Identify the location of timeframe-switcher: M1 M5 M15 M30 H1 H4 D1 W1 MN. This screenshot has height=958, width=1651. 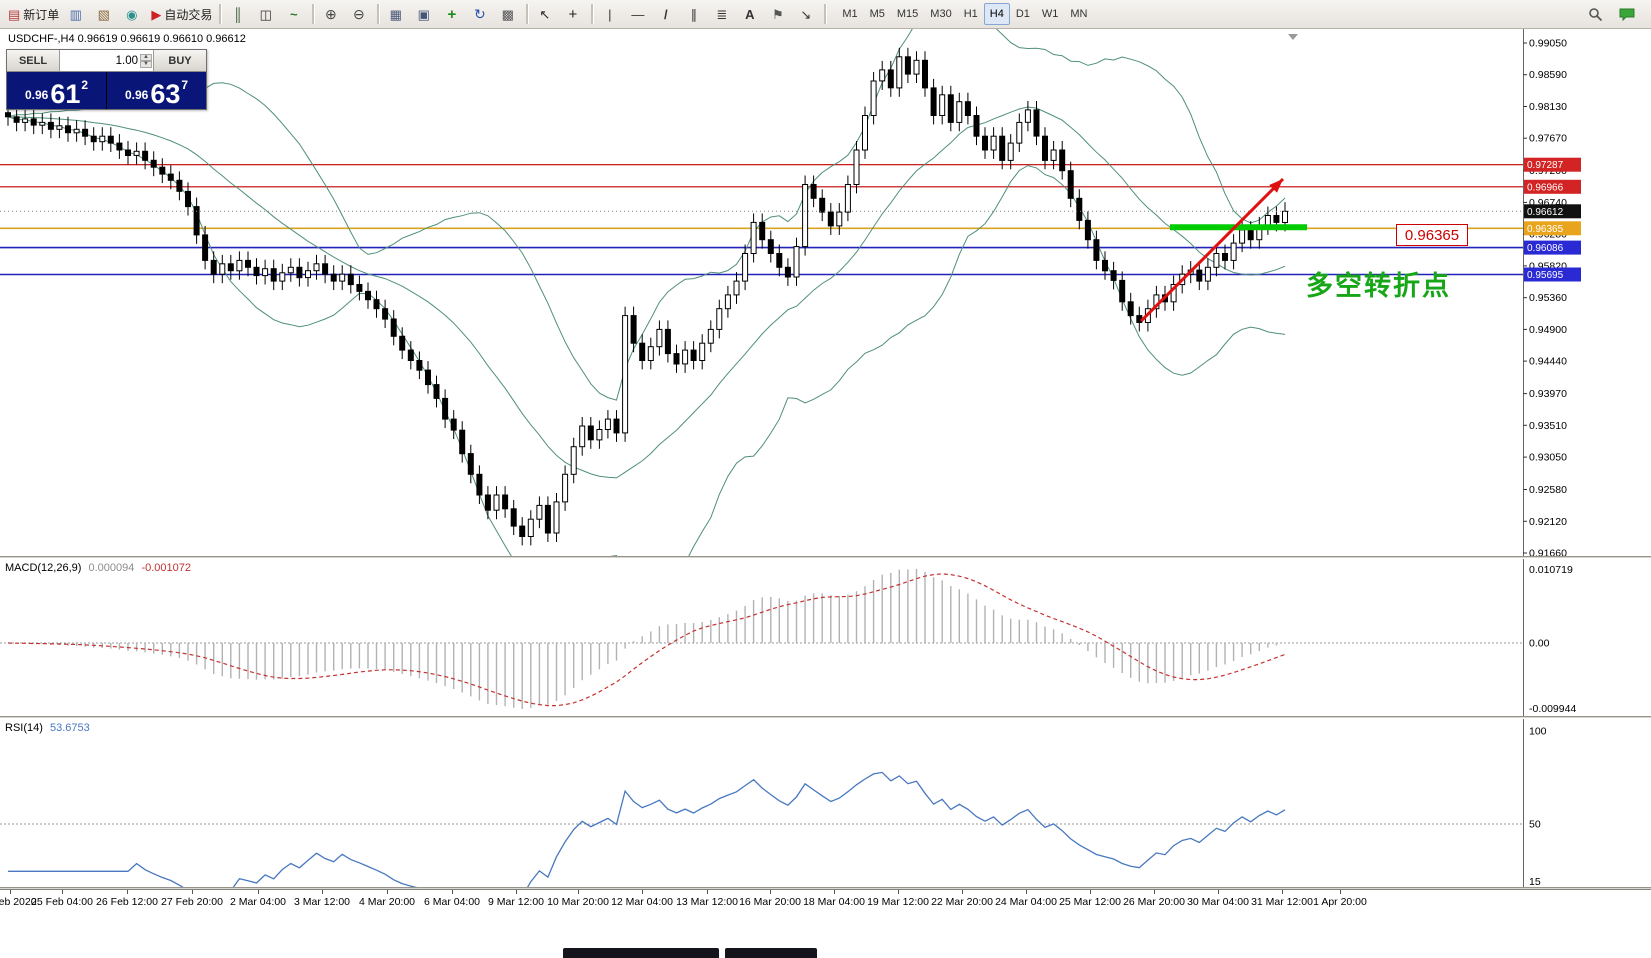
(964, 14).